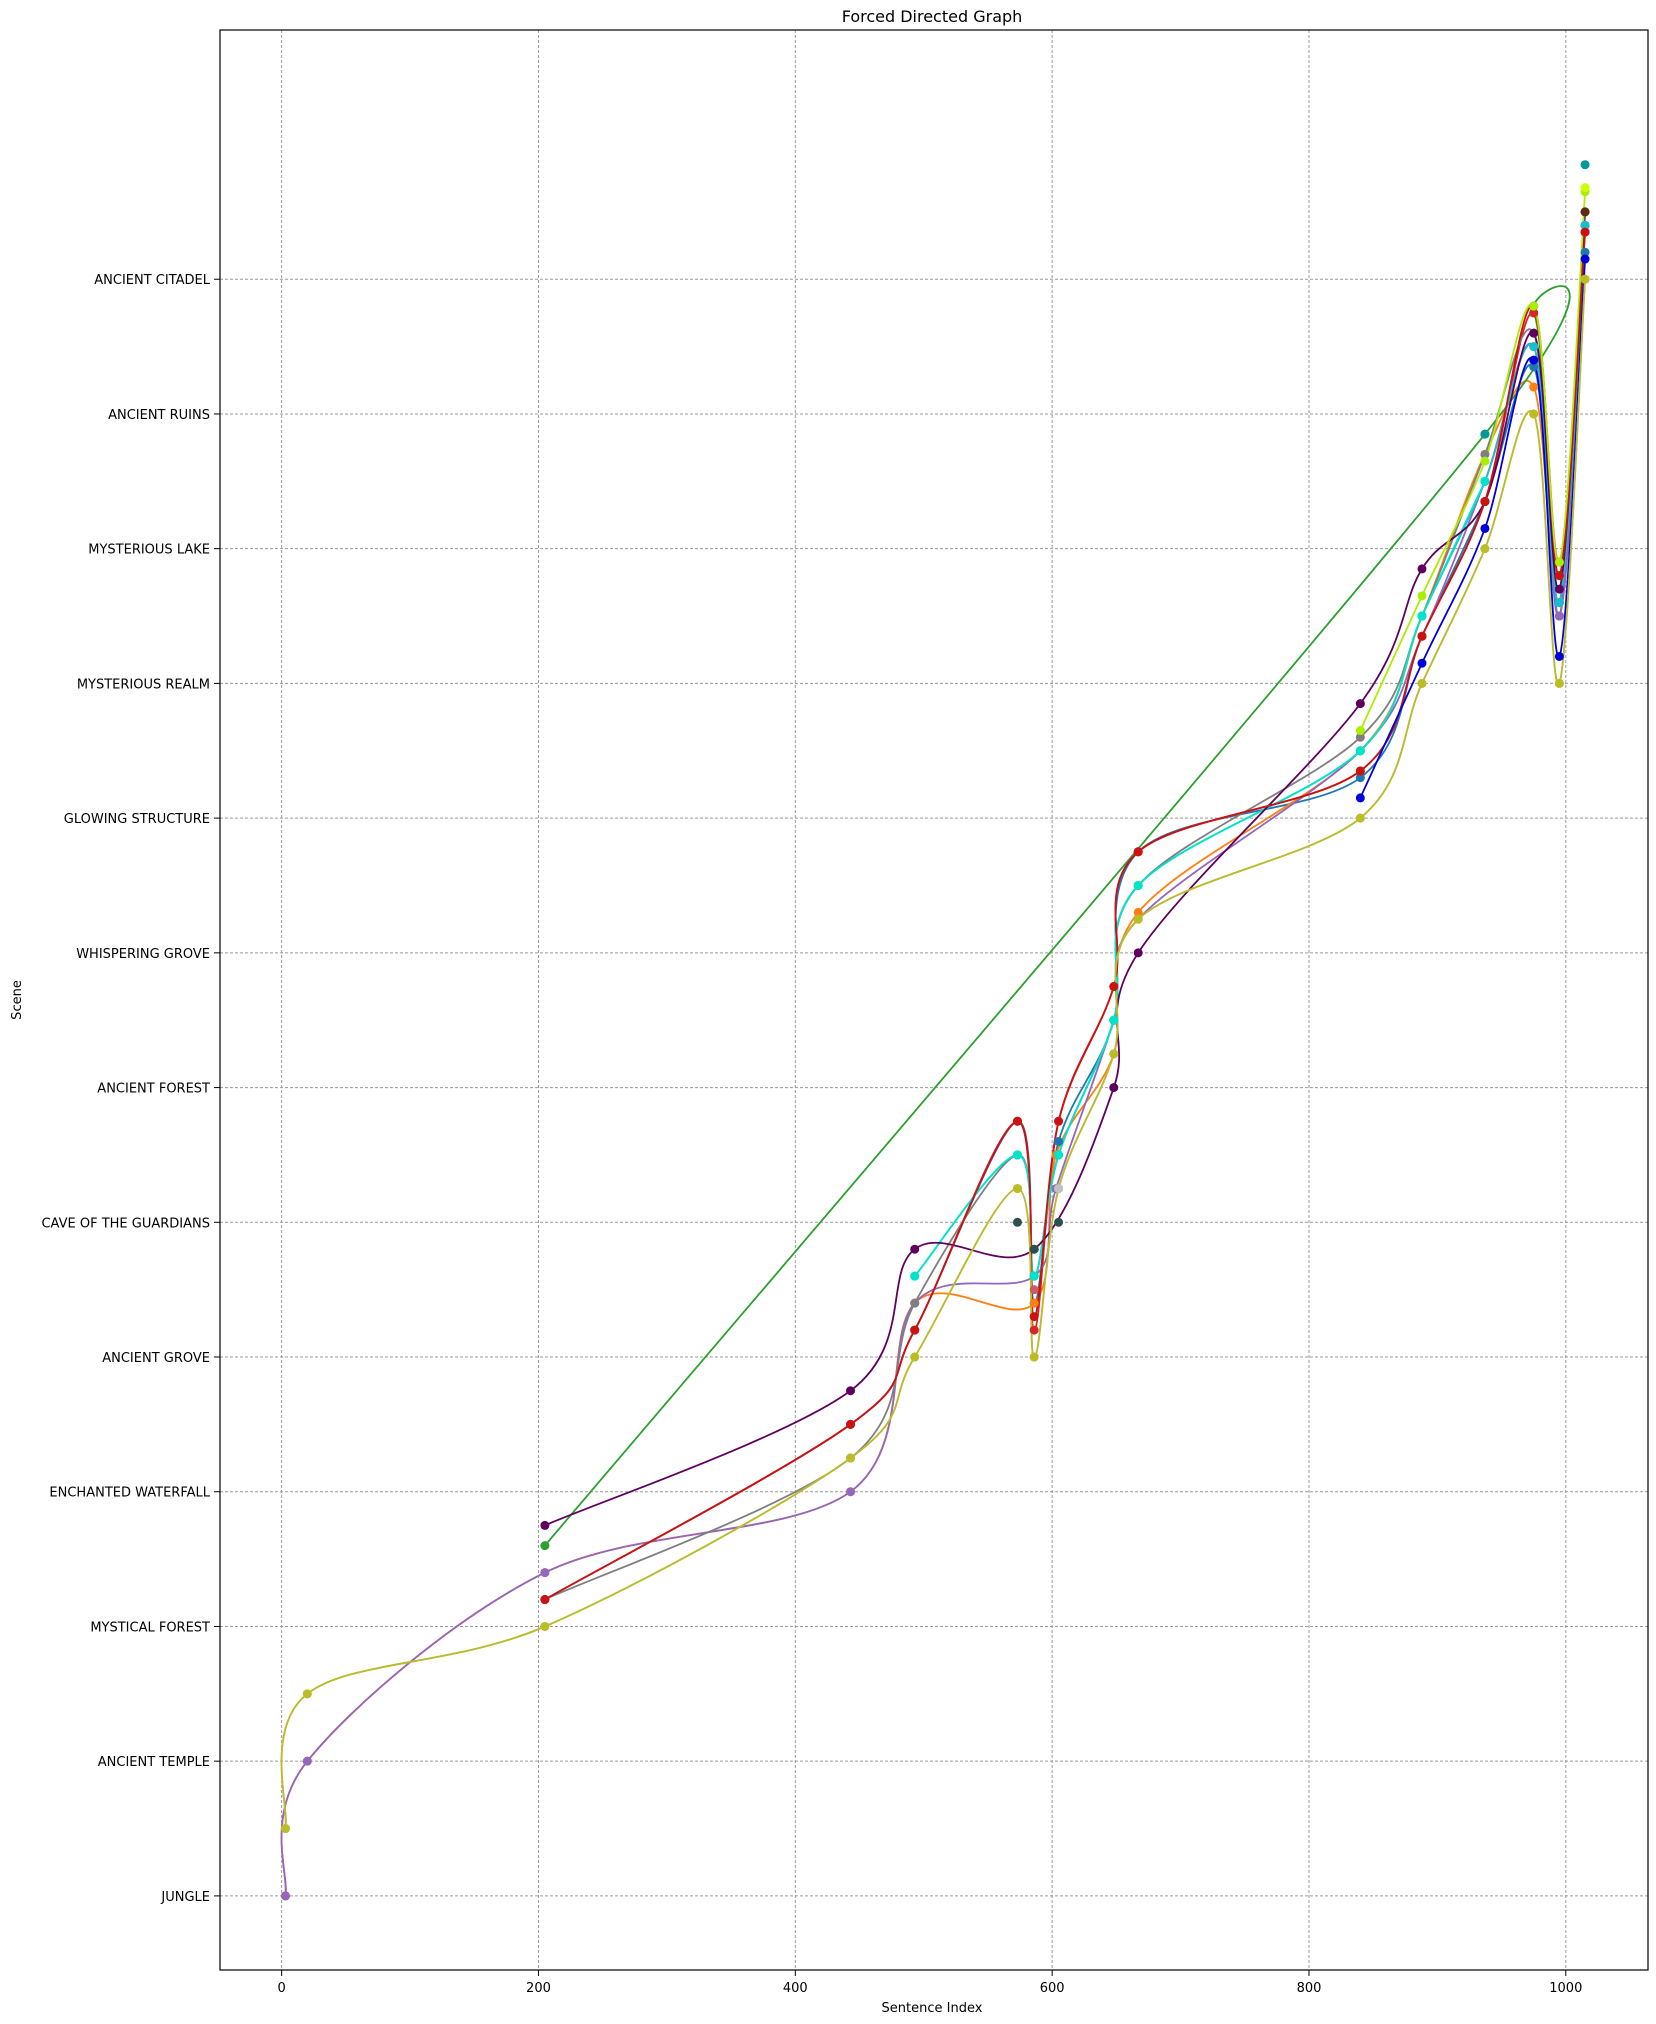  What do you see at coordinates (149, 550) in the screenshot?
I see `y-tick-label: MYSTERIOUS LAKE` at bounding box center [149, 550].